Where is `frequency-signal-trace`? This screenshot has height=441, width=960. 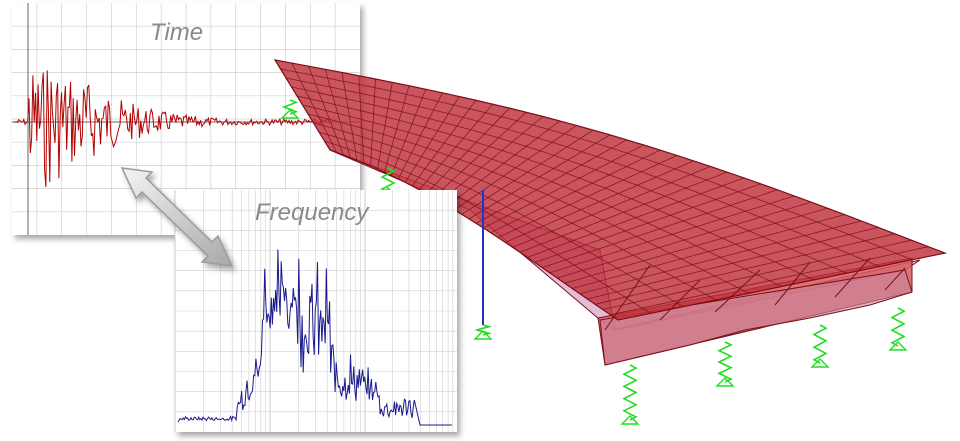 frequency-signal-trace is located at coordinates (314, 337).